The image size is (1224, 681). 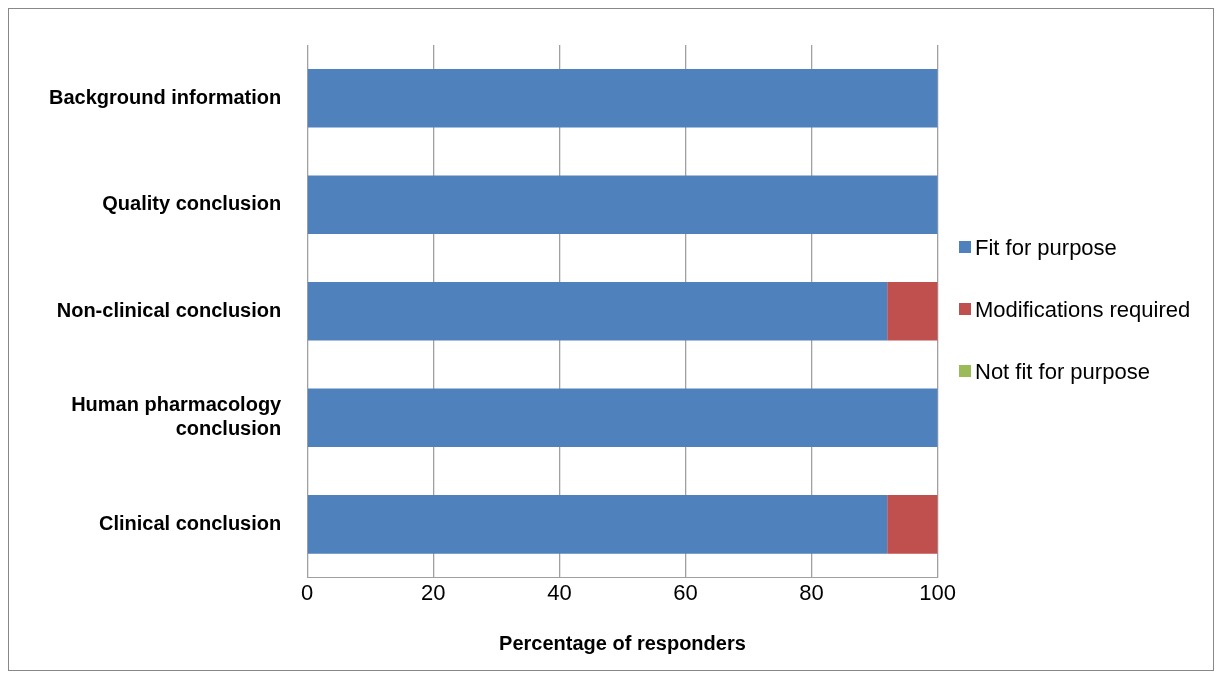 What do you see at coordinates (685, 592) in the screenshot?
I see `x-tick-label: 60` at bounding box center [685, 592].